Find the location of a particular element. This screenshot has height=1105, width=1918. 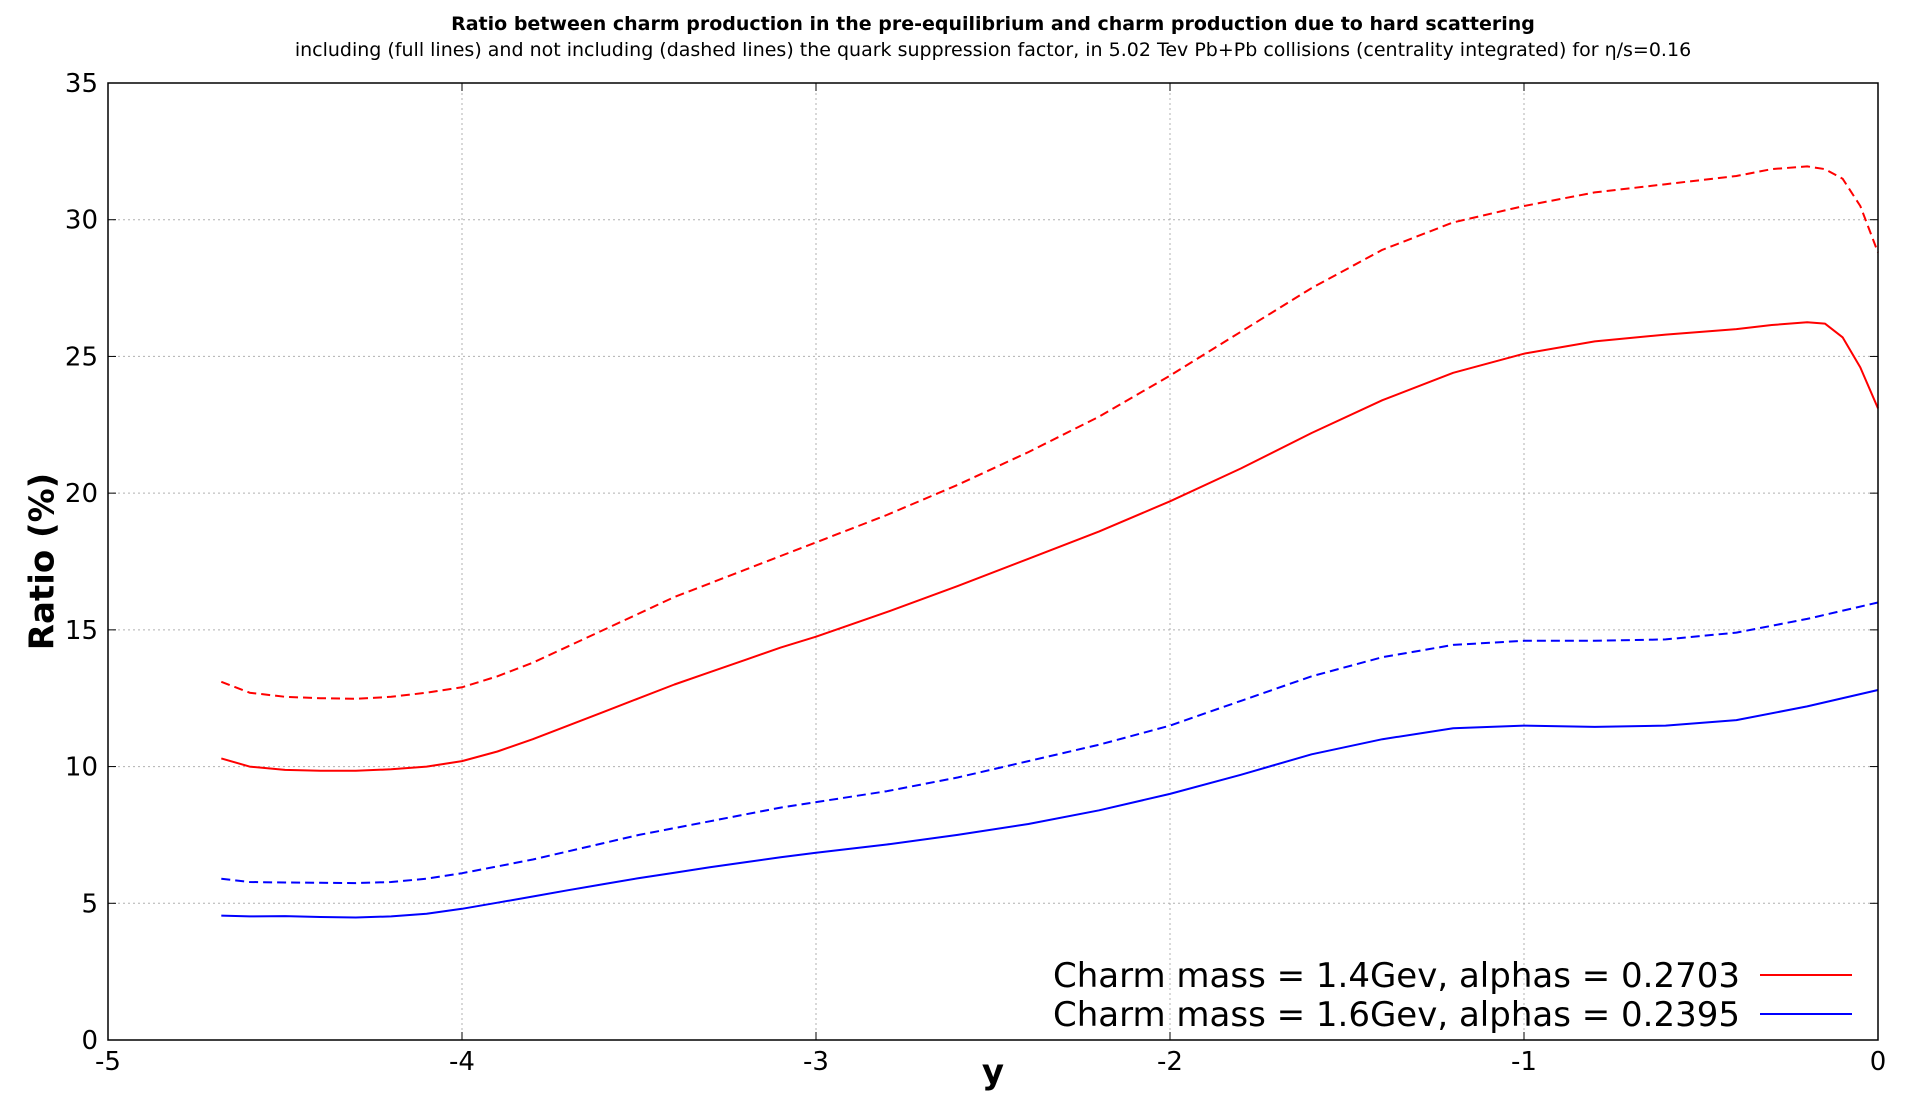

x-tick-label: -1 is located at coordinates (1524, 1062).